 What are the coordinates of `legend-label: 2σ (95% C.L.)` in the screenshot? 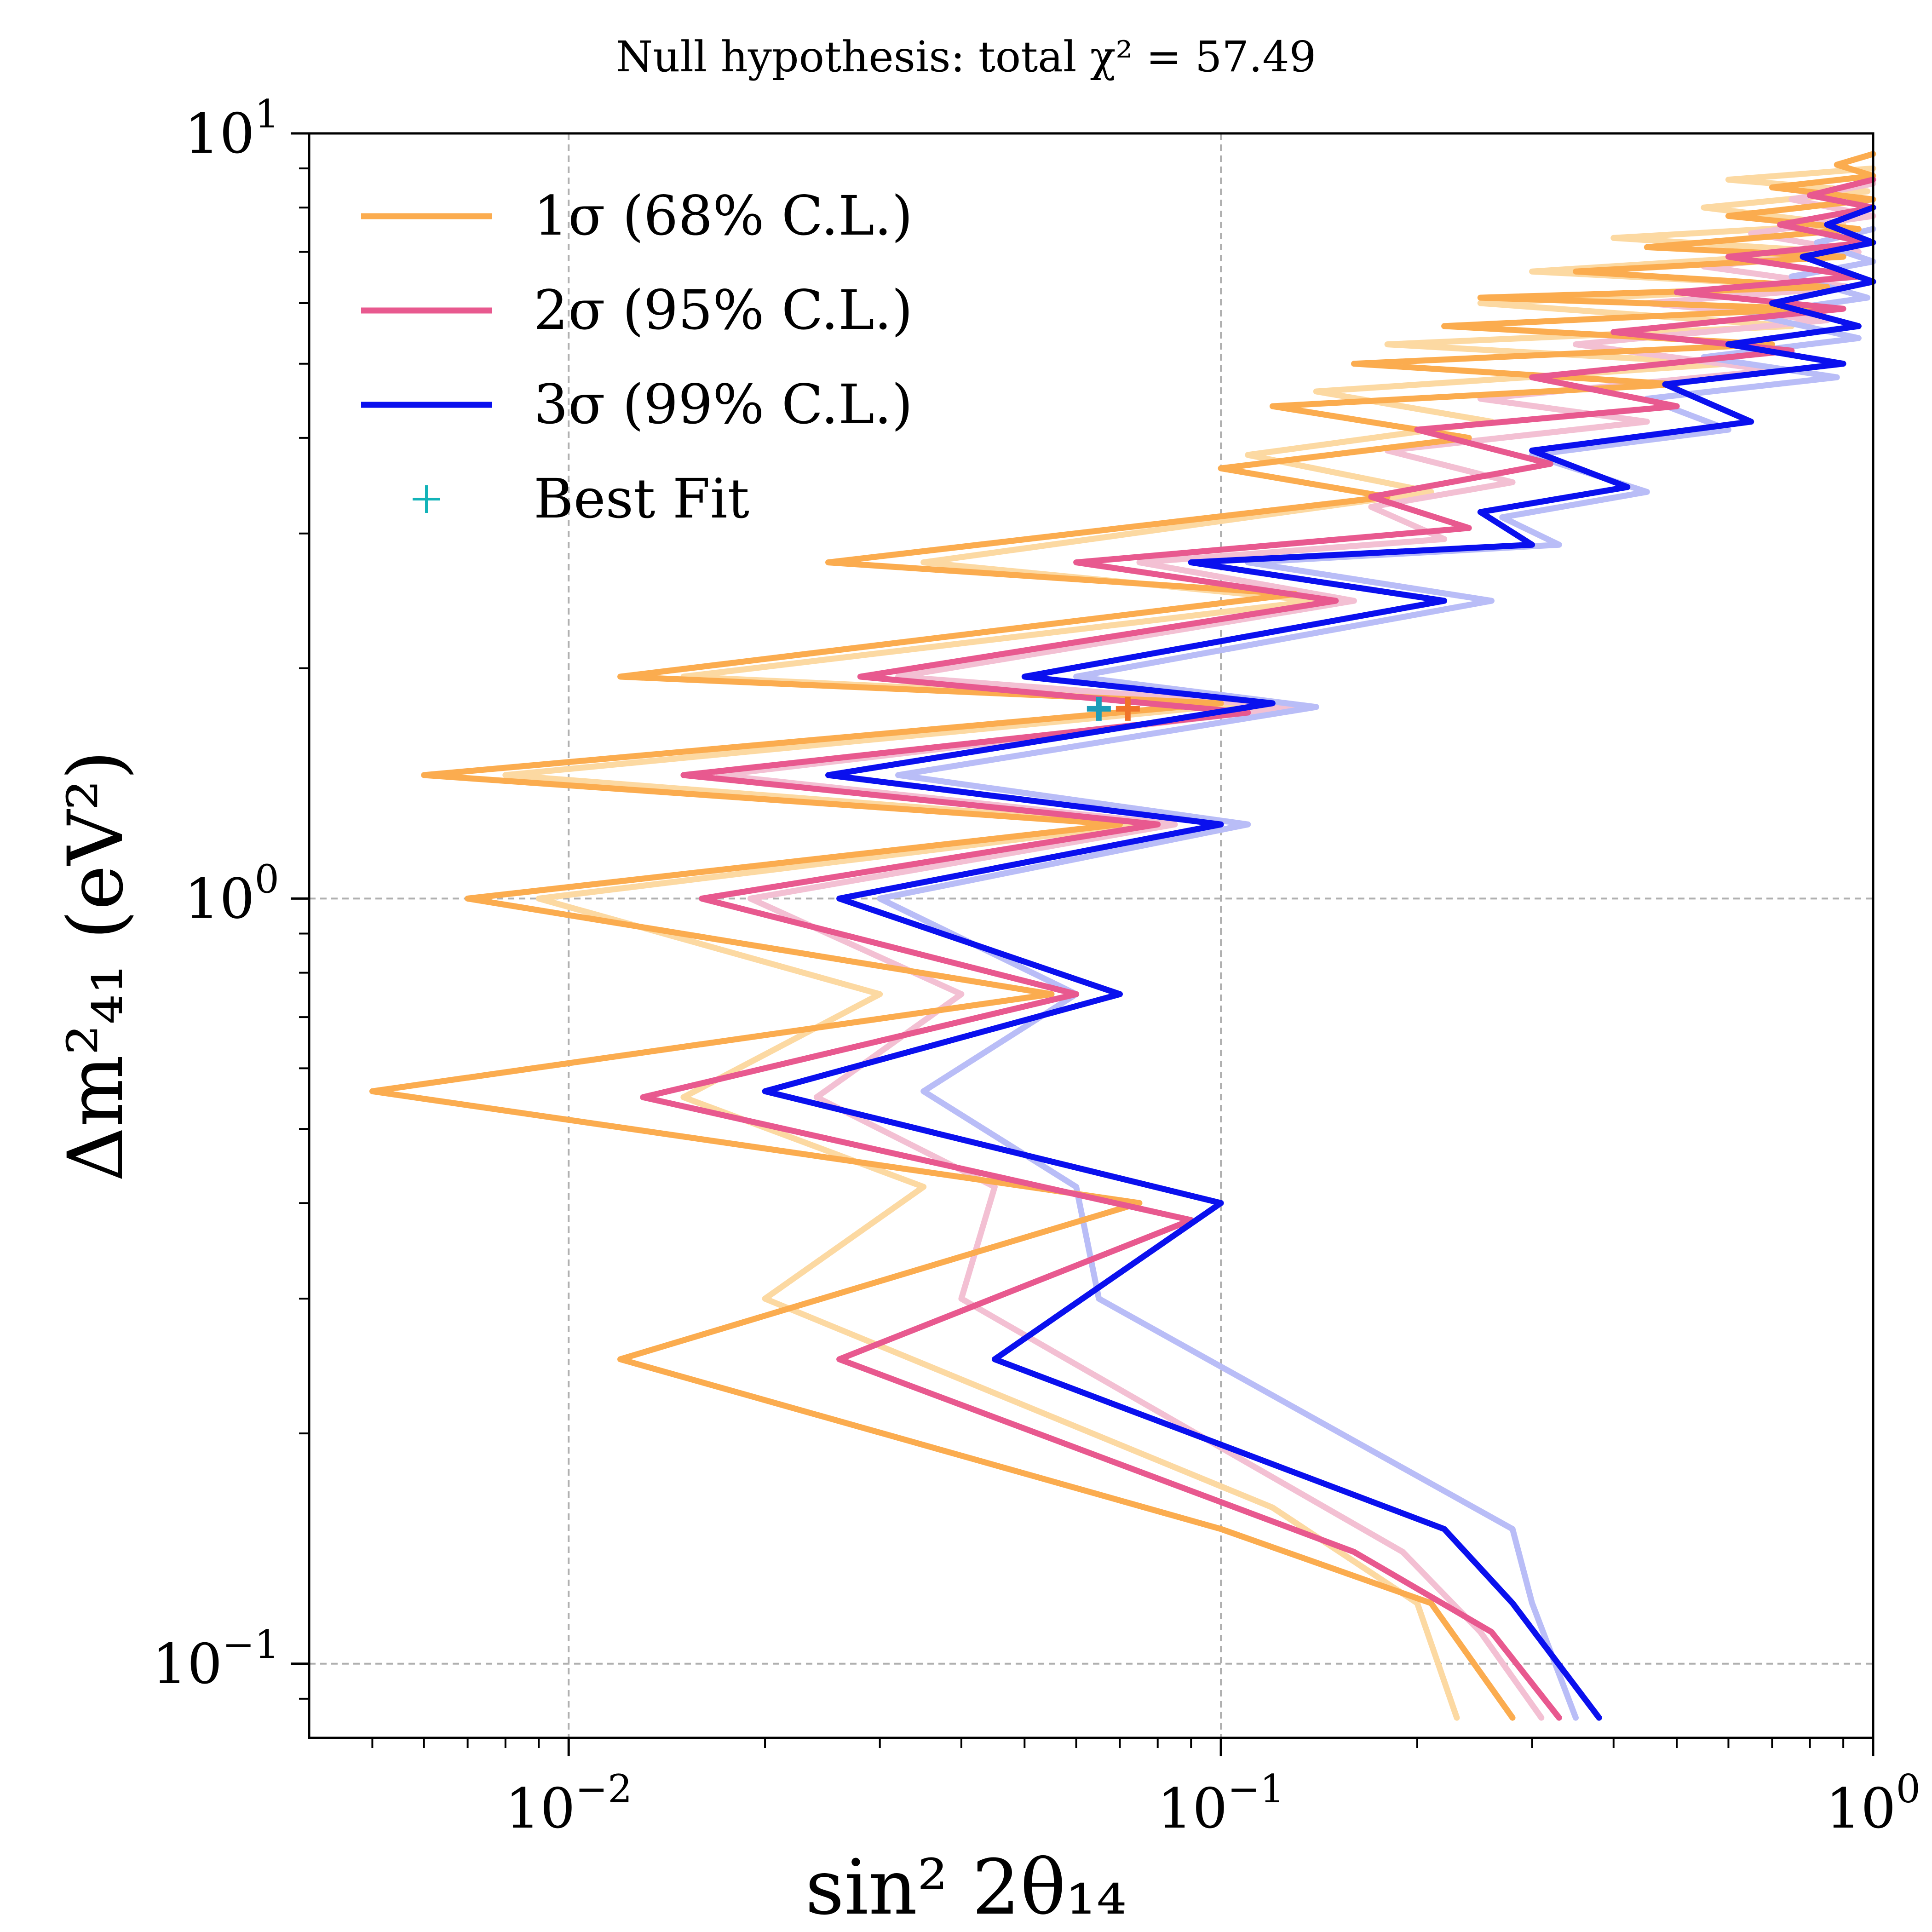 It's located at (723, 310).